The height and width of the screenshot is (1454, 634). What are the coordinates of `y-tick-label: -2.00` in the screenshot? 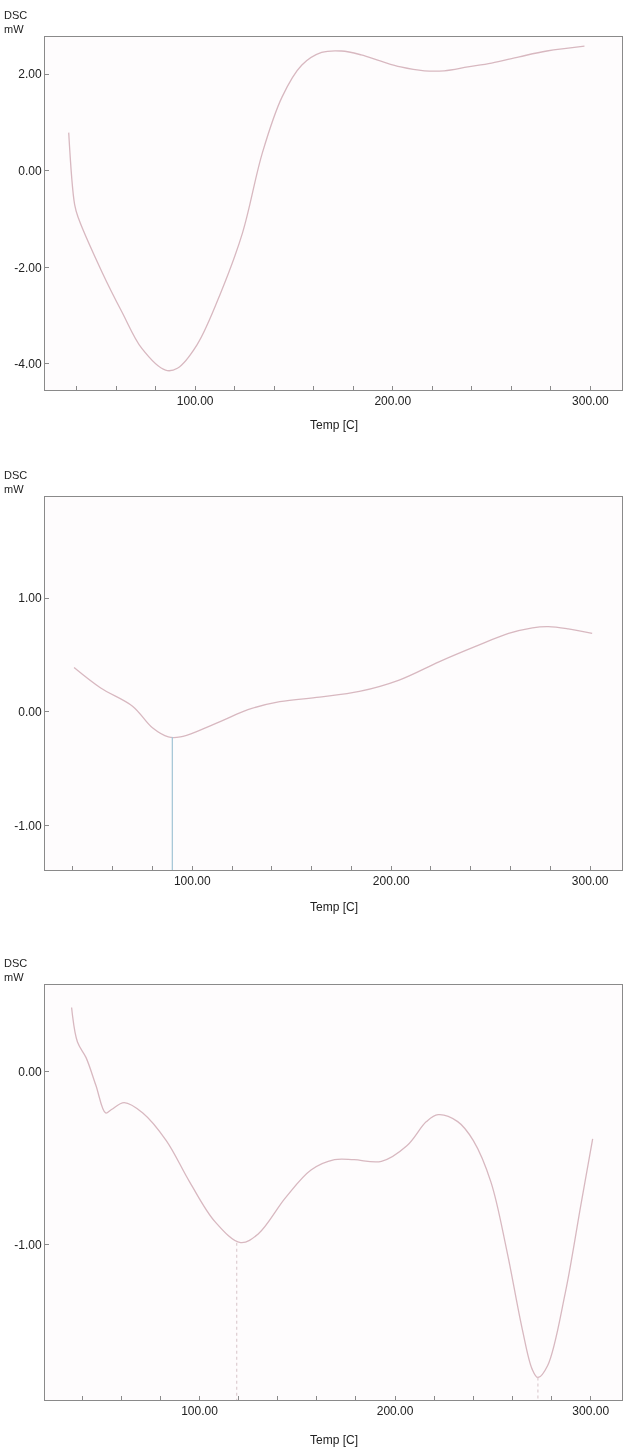 It's located at (28, 267).